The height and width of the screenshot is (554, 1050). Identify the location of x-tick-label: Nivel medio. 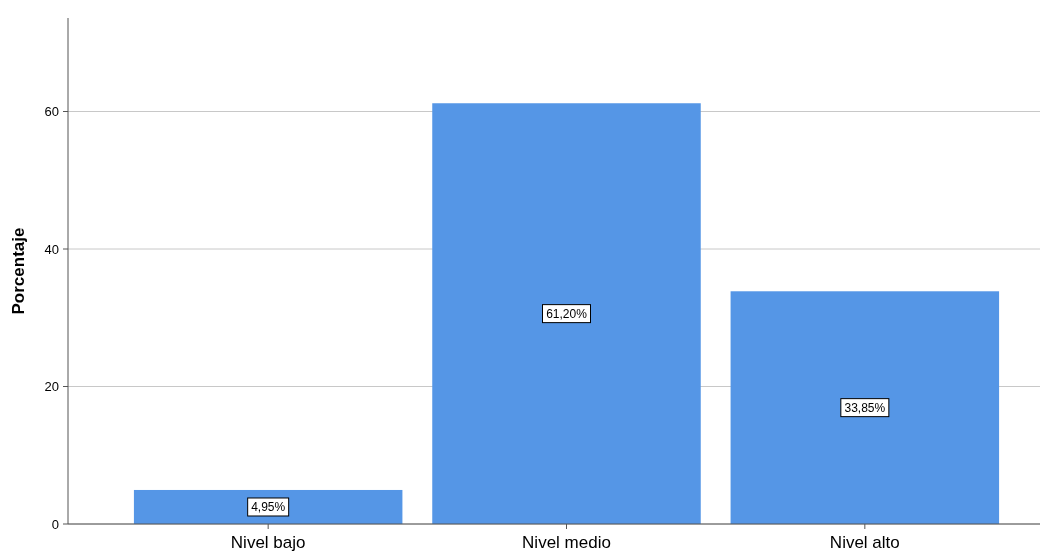
(566, 542).